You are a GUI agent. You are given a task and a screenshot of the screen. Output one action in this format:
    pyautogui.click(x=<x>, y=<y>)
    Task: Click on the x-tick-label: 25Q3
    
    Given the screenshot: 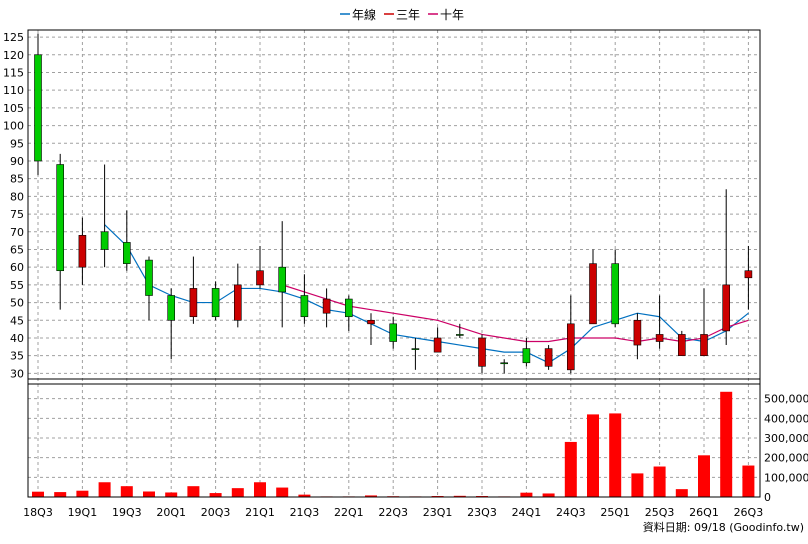 What is the action you would take?
    pyautogui.click(x=660, y=512)
    